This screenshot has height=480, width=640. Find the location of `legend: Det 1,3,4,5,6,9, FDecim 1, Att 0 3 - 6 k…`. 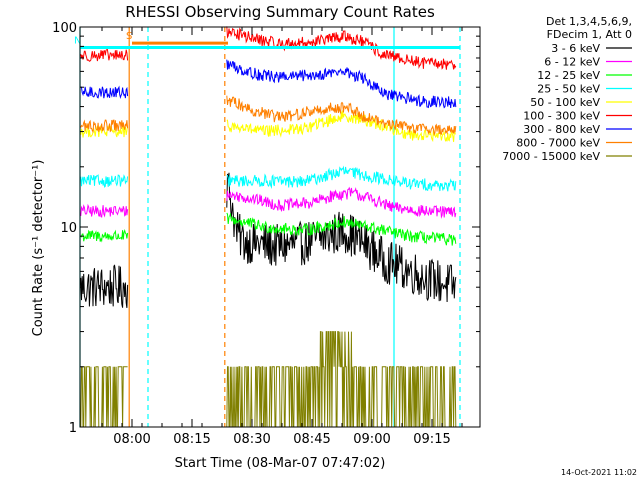

legend: Det 1,3,4,5,6,9, FDecim 1, Att 0 3 - 6 k… is located at coordinates (567, 89).